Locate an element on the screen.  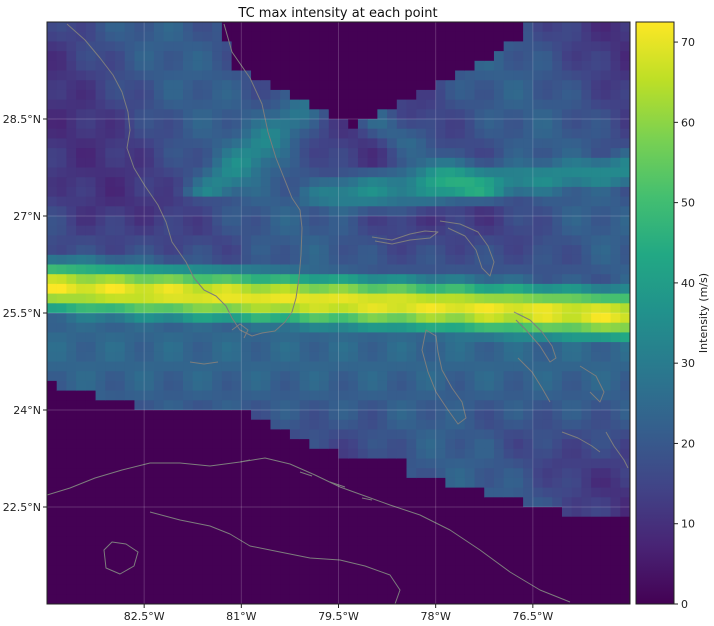
x-axis: 82.5°W 81°W 79.5°W 78°W 76.5°W is located at coordinates (338, 613).